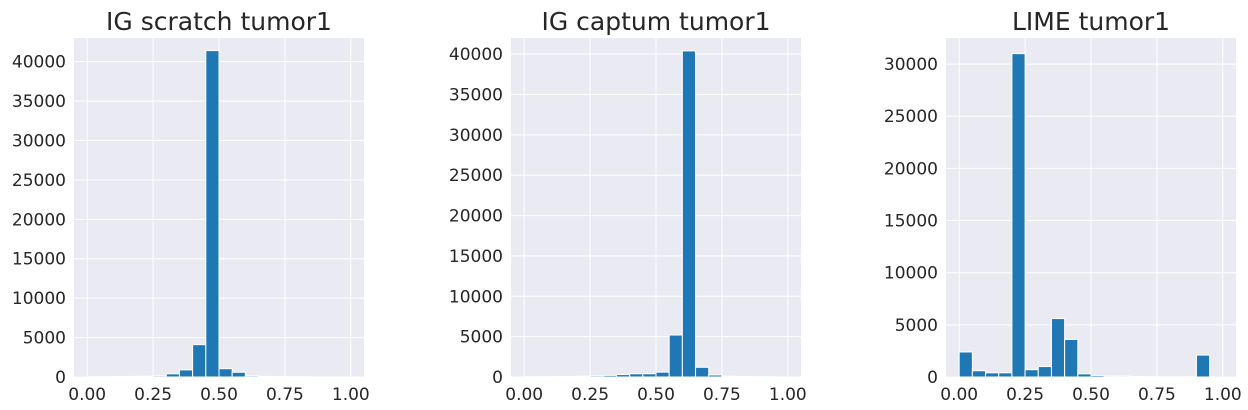 The width and height of the screenshot is (1248, 410). Describe the element at coordinates (1091, 21) in the screenshot. I see `chart-title: LIME tumor1` at that location.